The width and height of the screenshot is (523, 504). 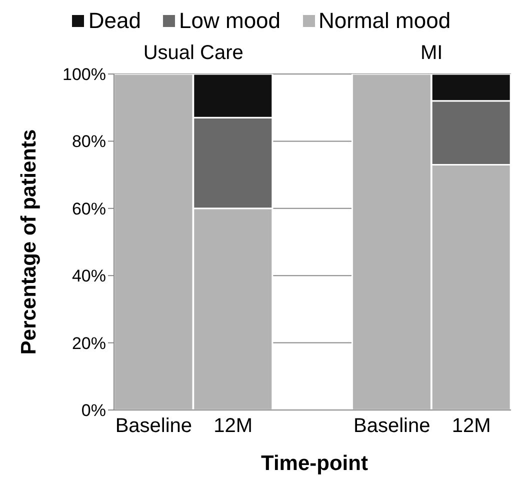 What do you see at coordinates (89, 276) in the screenshot?
I see `y-tick-label: 40%` at bounding box center [89, 276].